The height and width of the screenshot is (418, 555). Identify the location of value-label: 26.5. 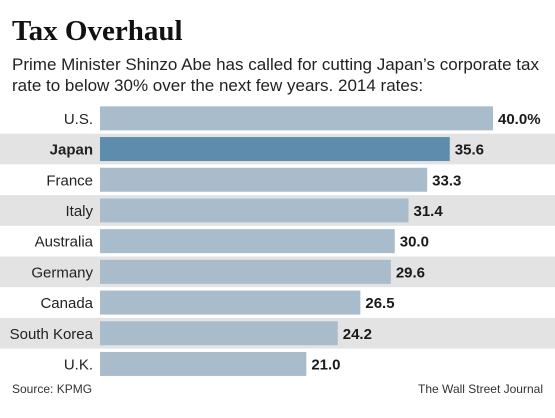
(379, 303).